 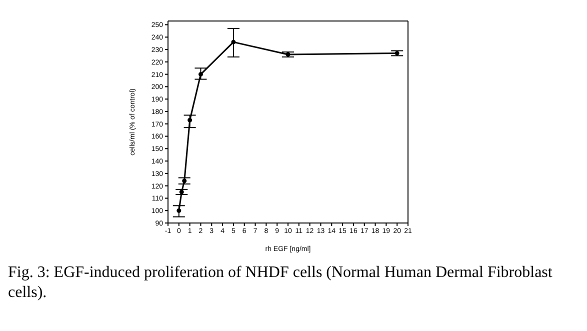 I want to click on caption: Fig. 3: EGF-induced proliferation of NHDF cells (Normal Human Dermal Fibroblast cells)., so click(x=281, y=283).